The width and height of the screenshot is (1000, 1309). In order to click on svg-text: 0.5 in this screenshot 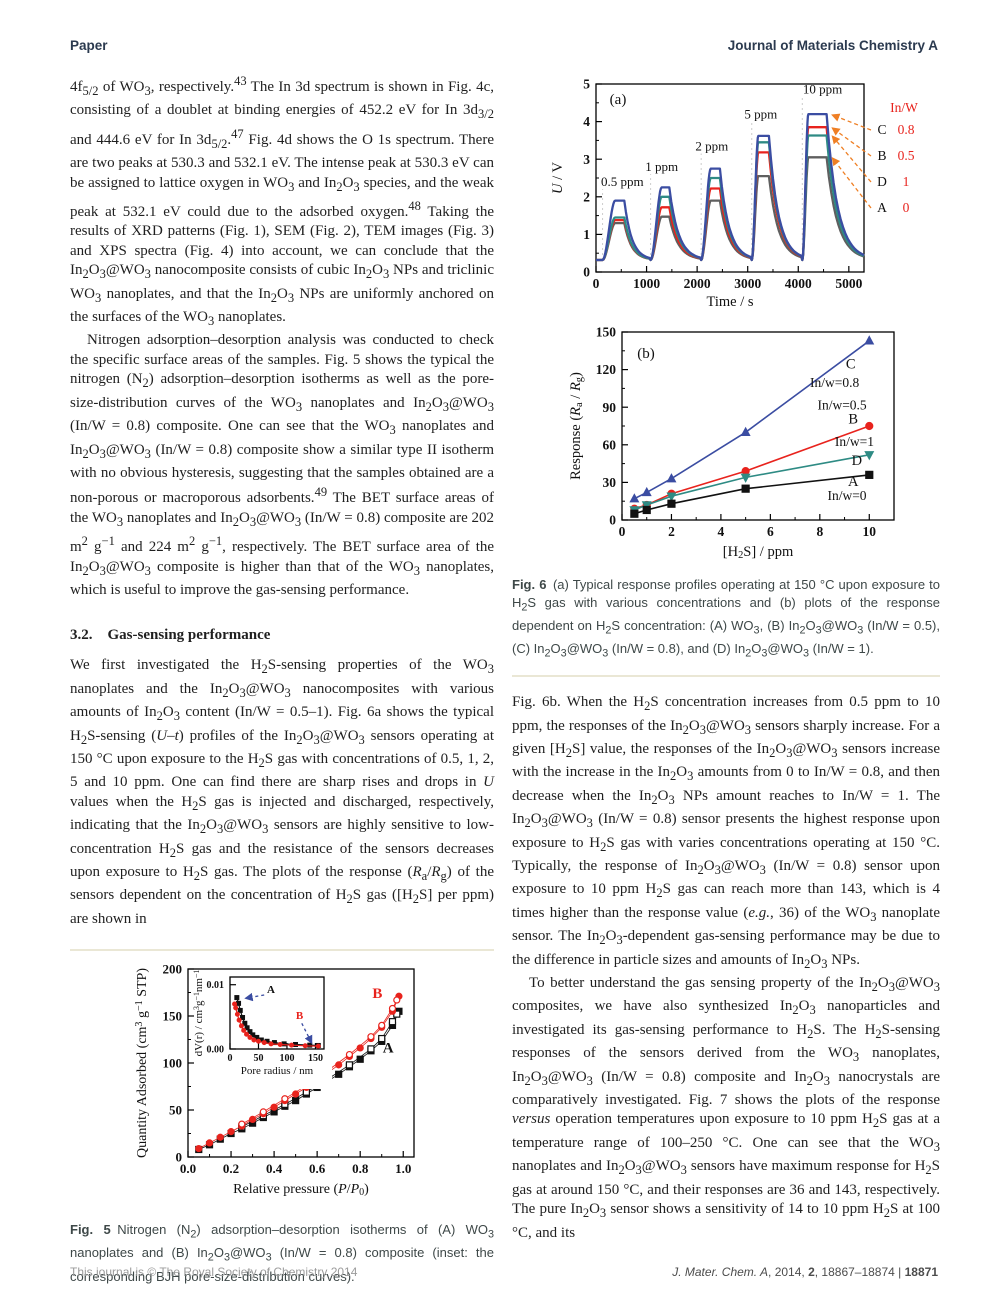, I will do `click(906, 155)`.